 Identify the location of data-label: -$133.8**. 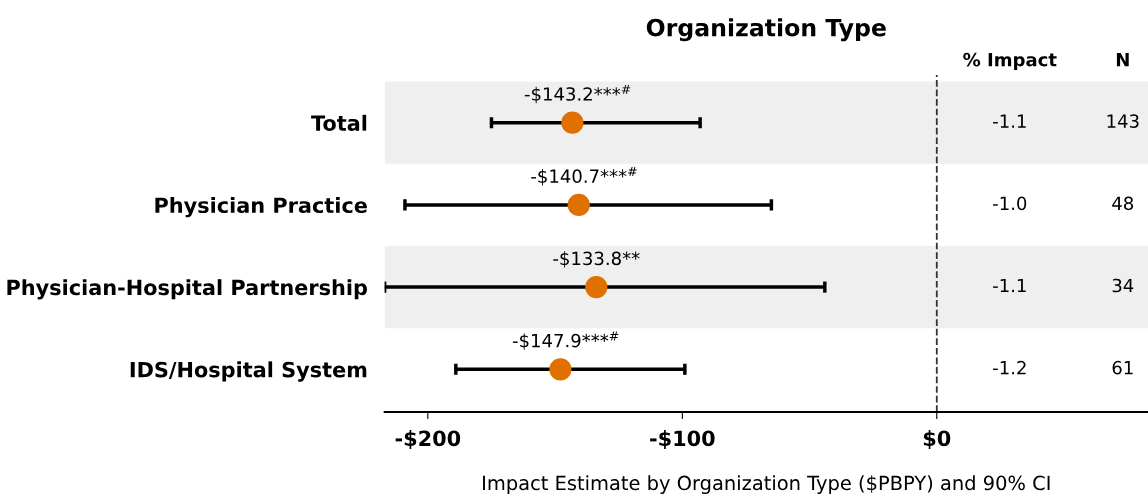
(596, 259).